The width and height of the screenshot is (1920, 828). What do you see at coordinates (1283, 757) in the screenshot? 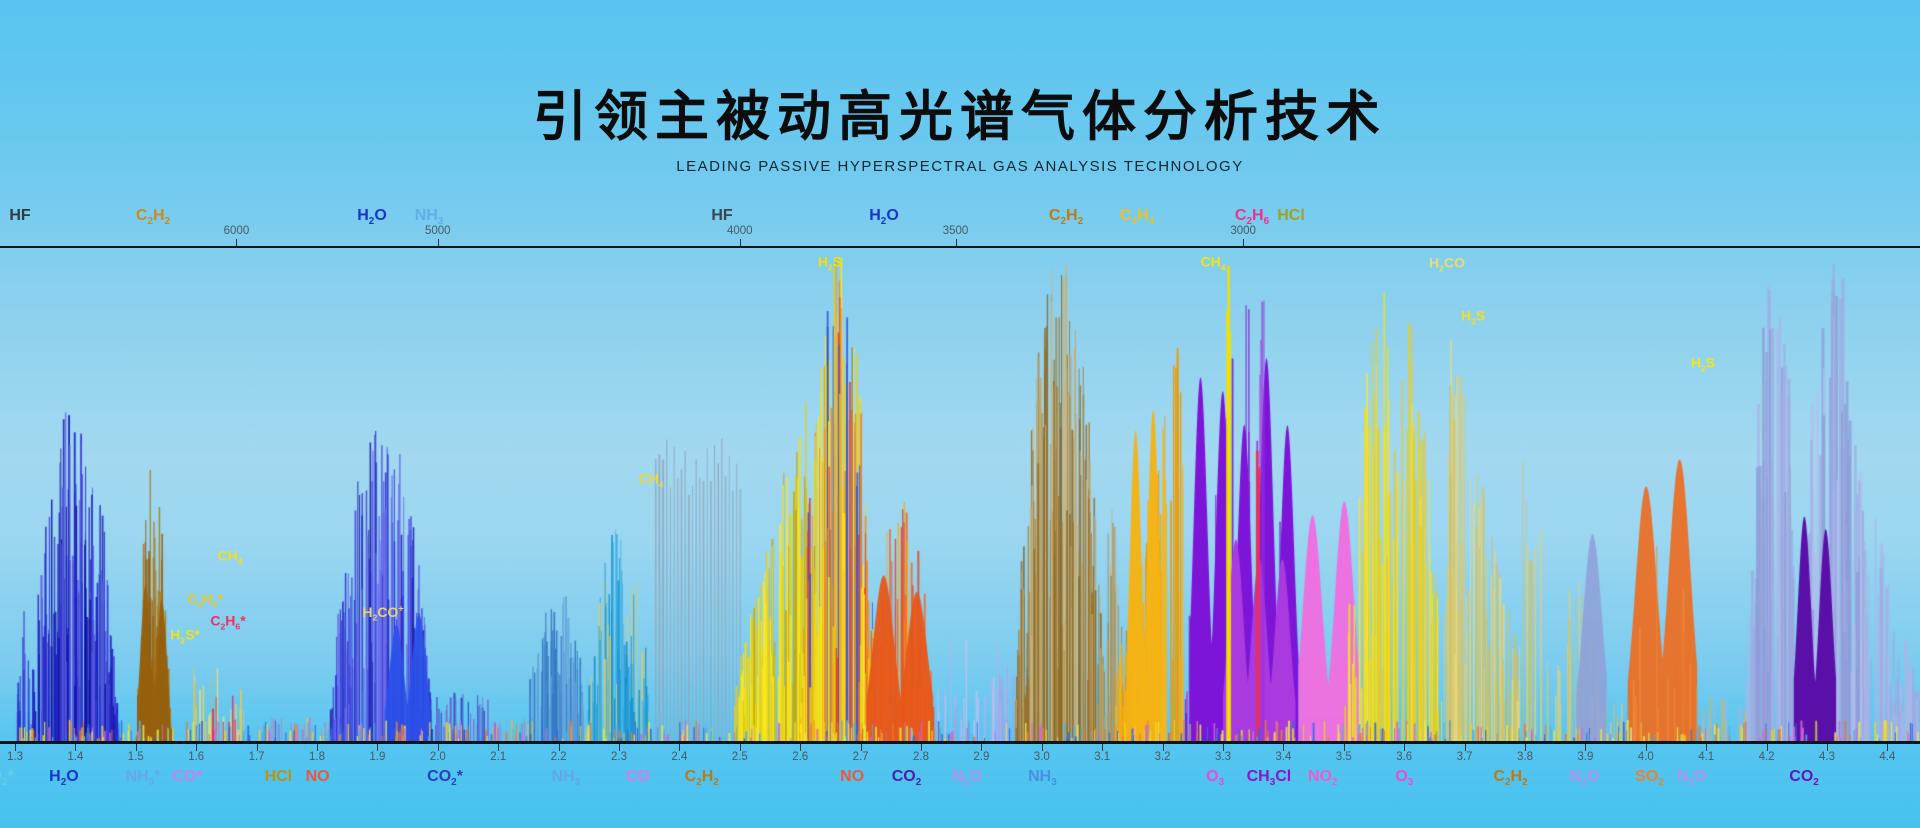
I see `bottom-axis-tick-label: 3.4` at bounding box center [1283, 757].